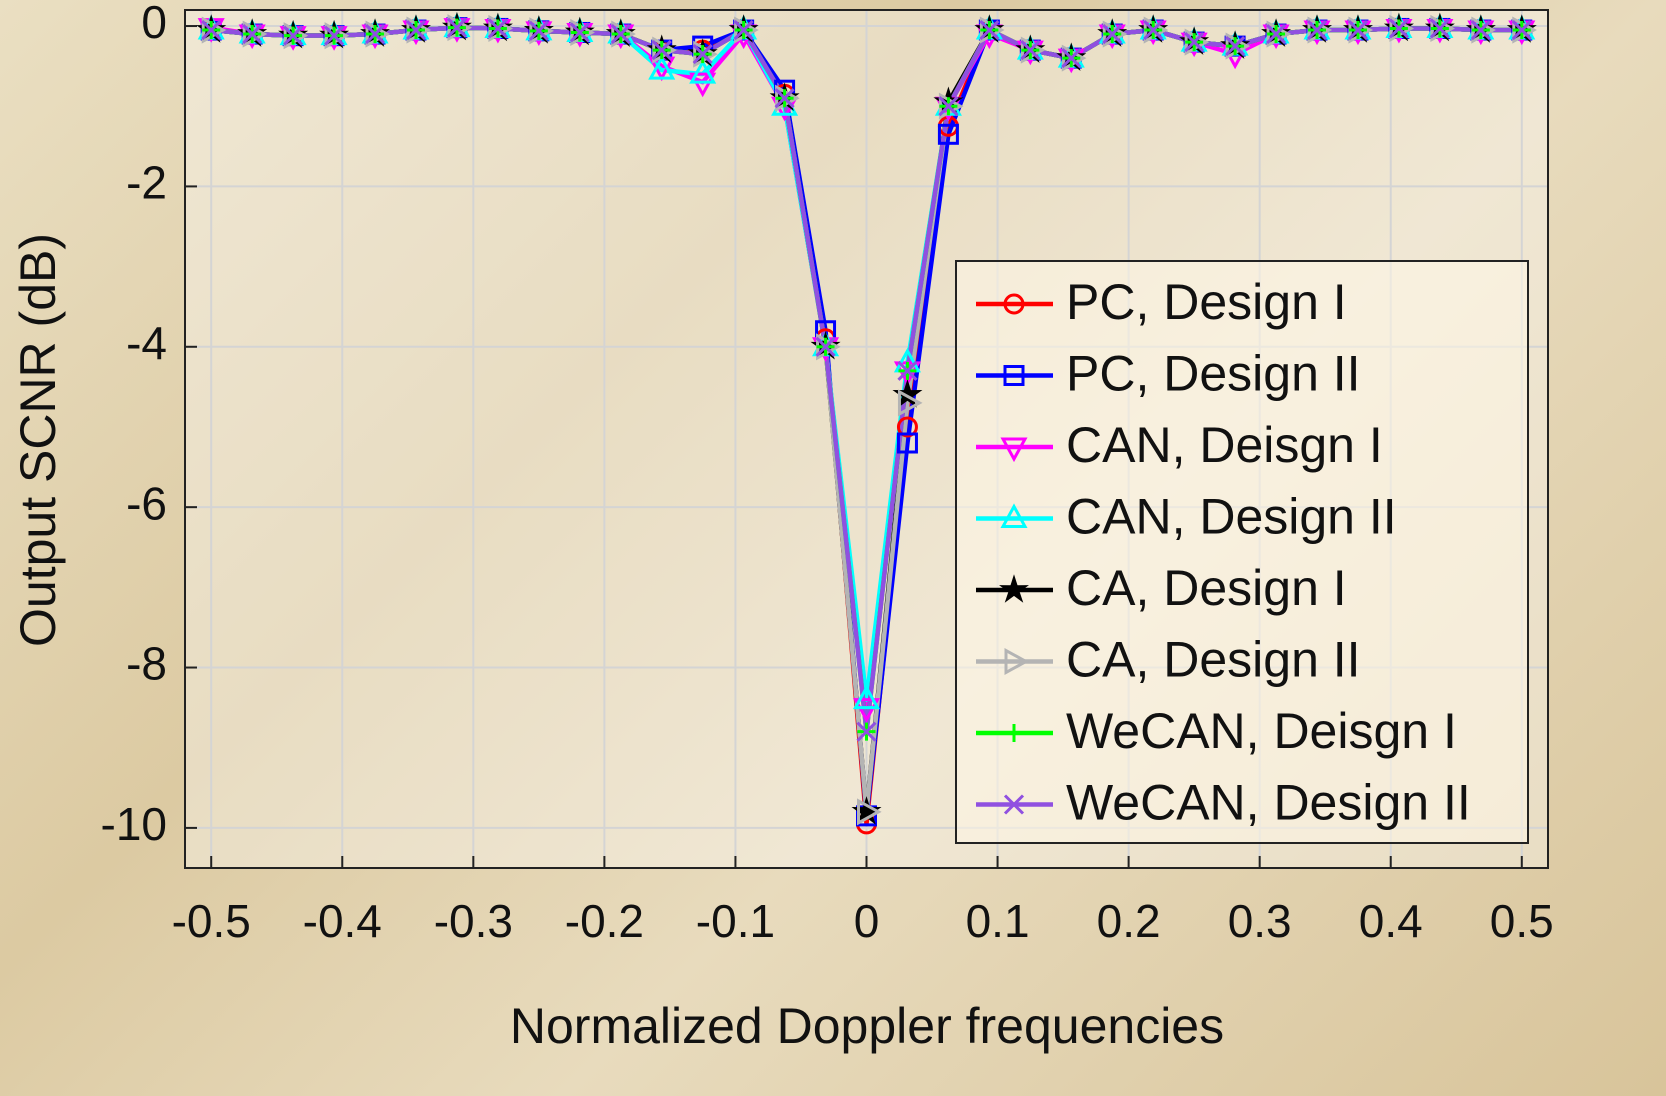  What do you see at coordinates (154, 24) in the screenshot?
I see `y-tick-label: 0` at bounding box center [154, 24].